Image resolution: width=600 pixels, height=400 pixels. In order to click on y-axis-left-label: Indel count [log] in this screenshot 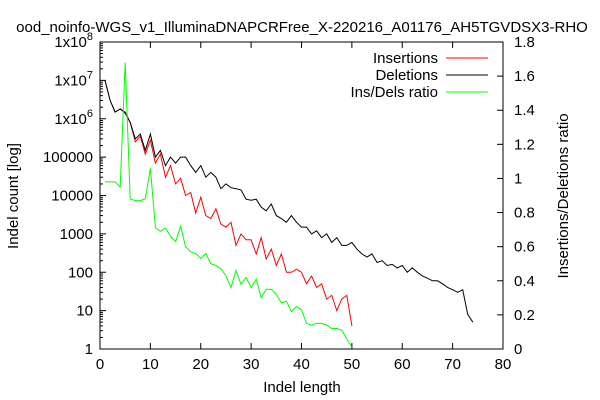, I will do `click(13, 196)`.